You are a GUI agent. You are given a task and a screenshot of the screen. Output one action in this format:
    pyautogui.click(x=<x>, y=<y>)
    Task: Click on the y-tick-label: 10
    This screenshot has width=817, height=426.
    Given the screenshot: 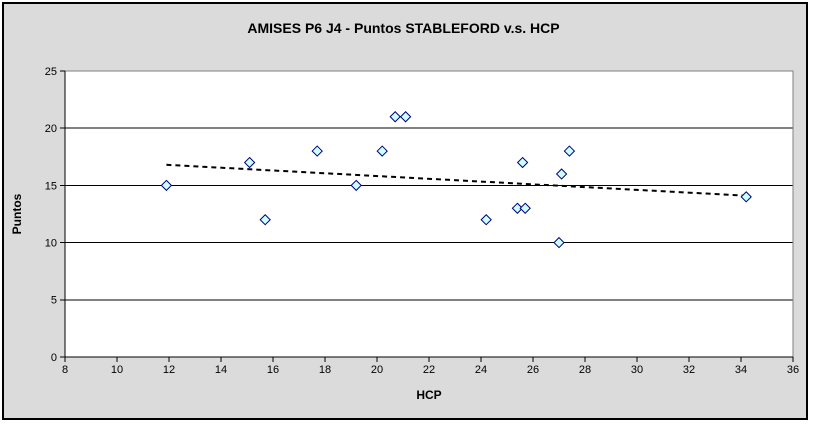 What is the action you would take?
    pyautogui.click(x=51, y=243)
    